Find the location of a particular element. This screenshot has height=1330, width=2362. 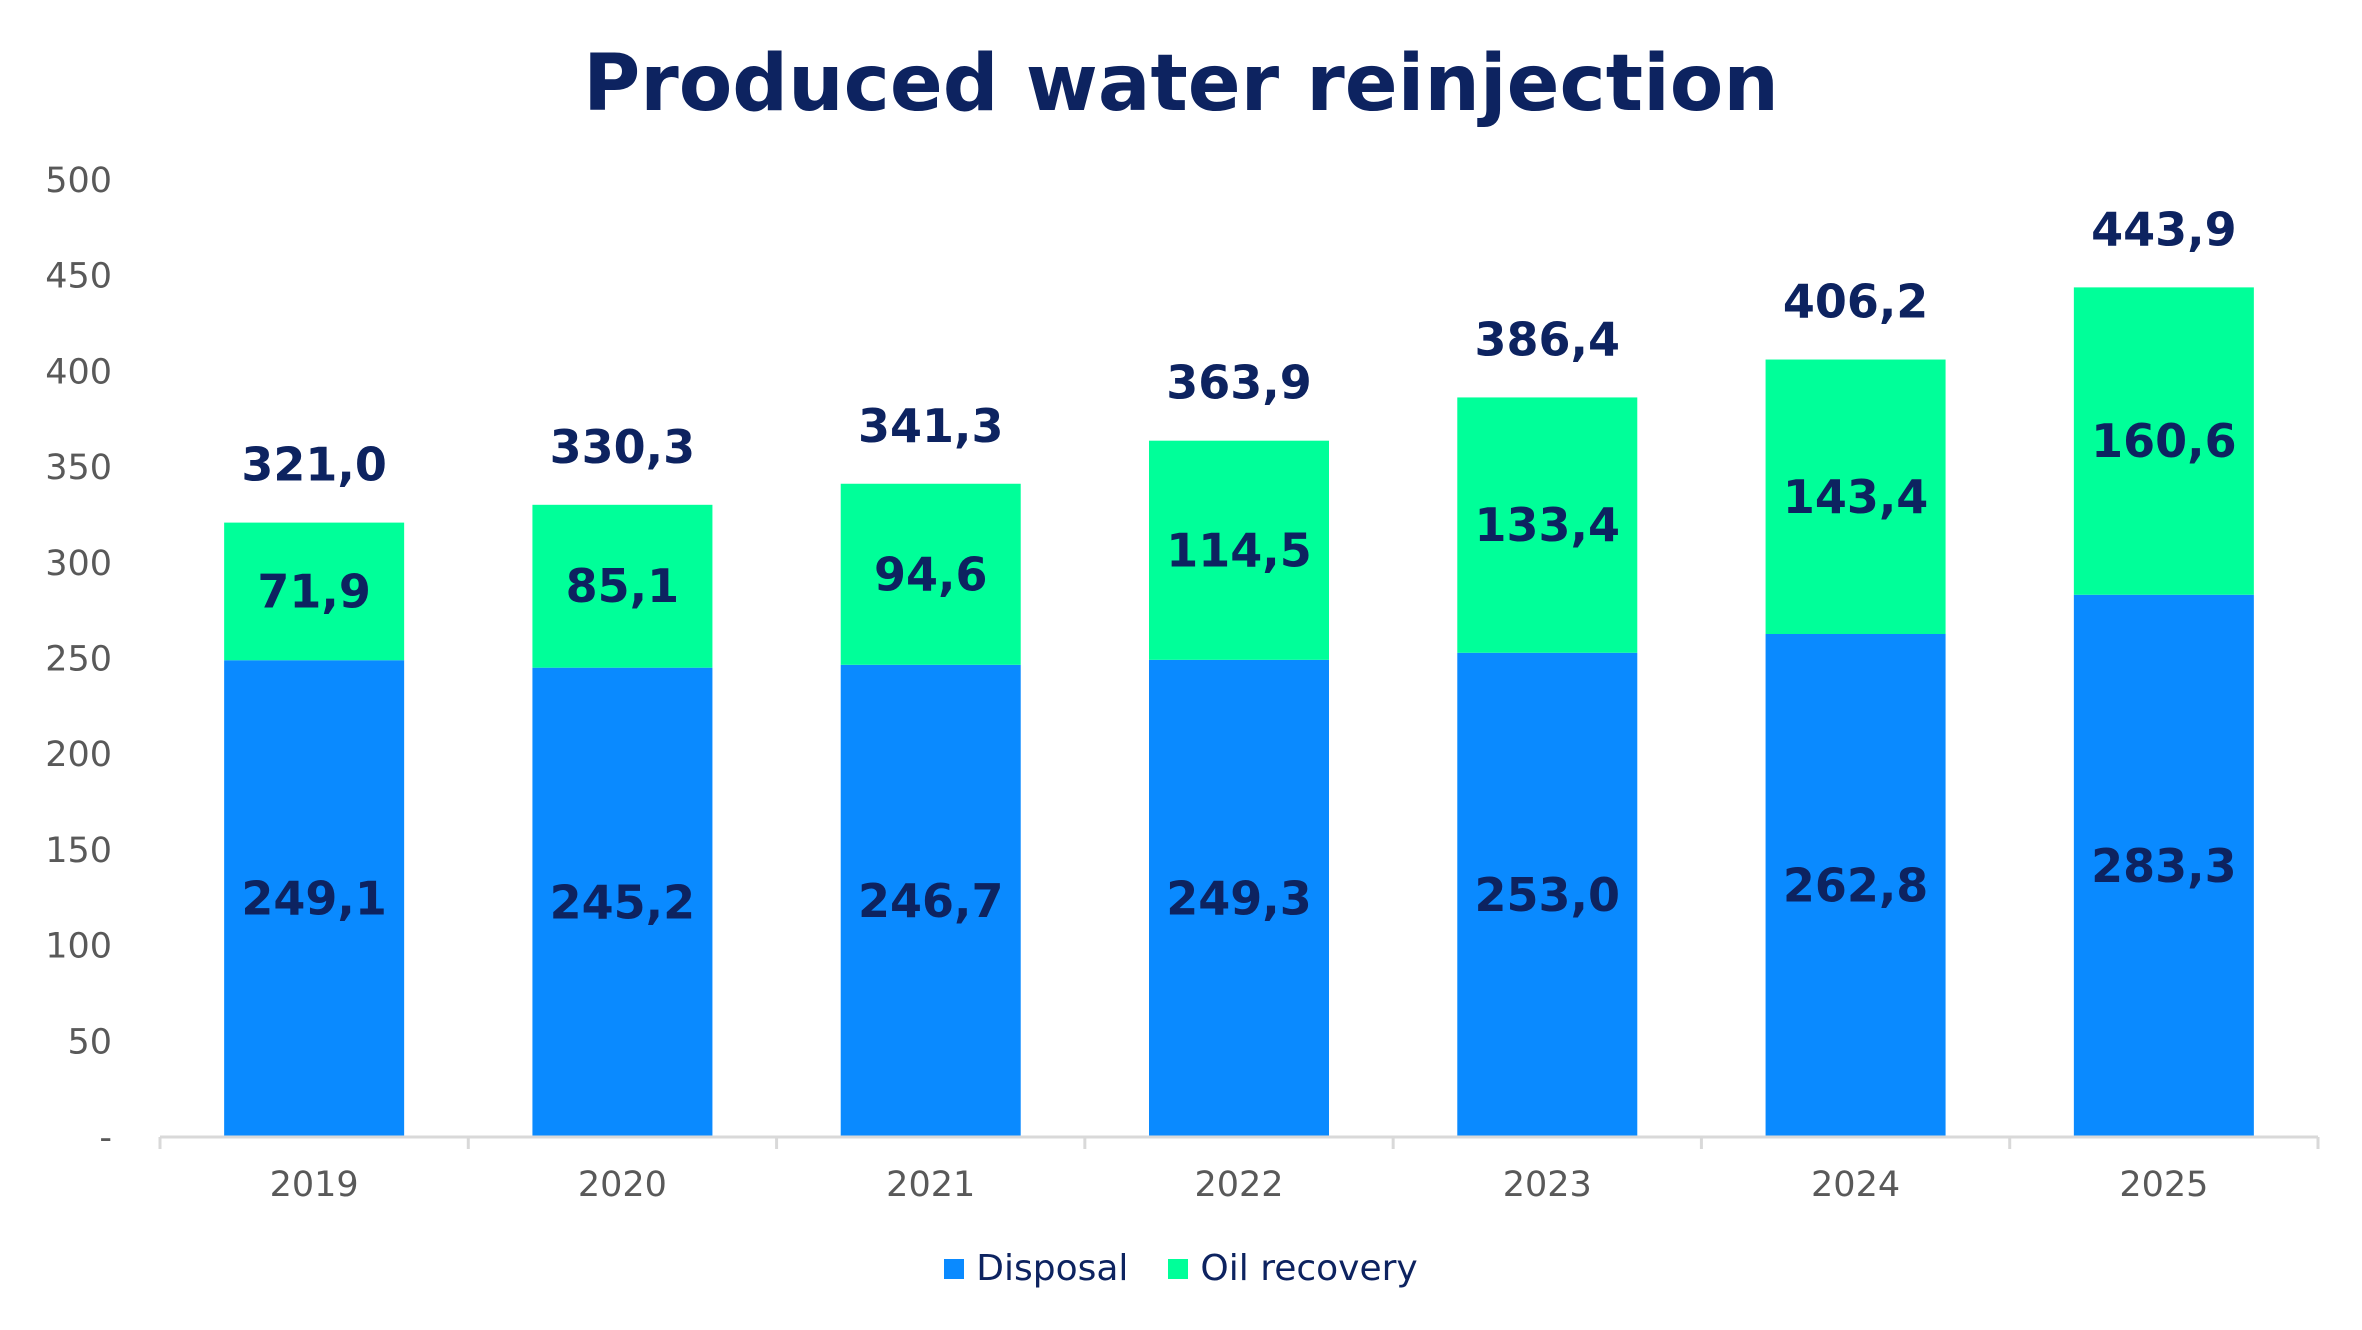

total-label: 321,0 is located at coordinates (314, 465).